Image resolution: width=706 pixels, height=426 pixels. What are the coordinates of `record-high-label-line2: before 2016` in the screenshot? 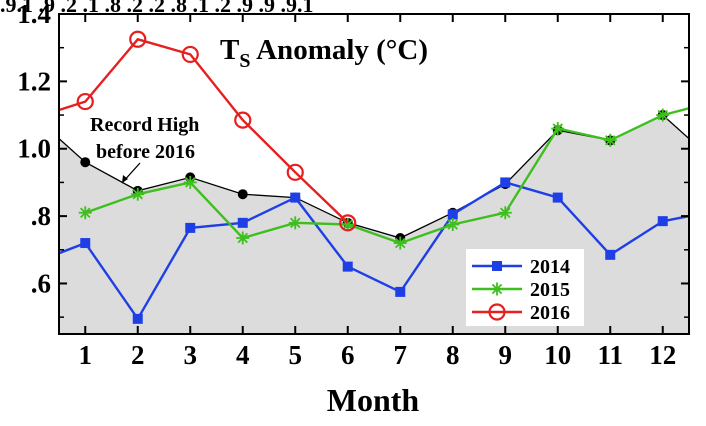 It's located at (145, 152).